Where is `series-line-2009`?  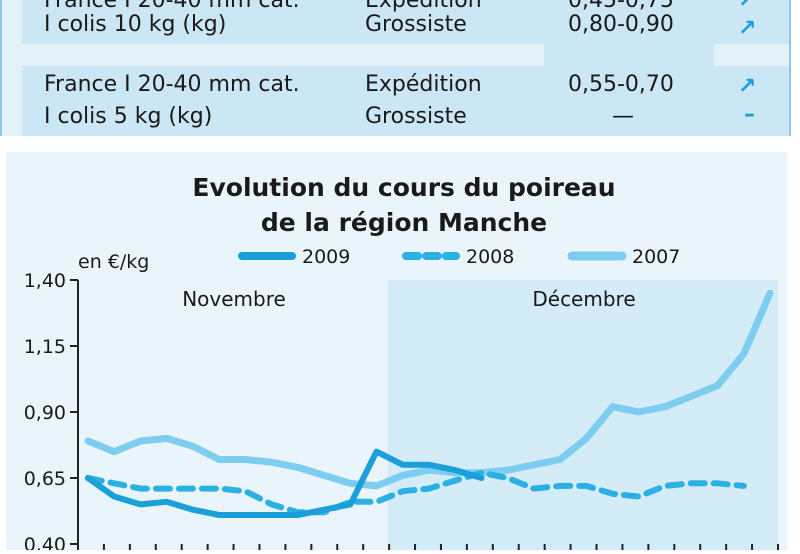 series-line-2009 is located at coordinates (285, 483).